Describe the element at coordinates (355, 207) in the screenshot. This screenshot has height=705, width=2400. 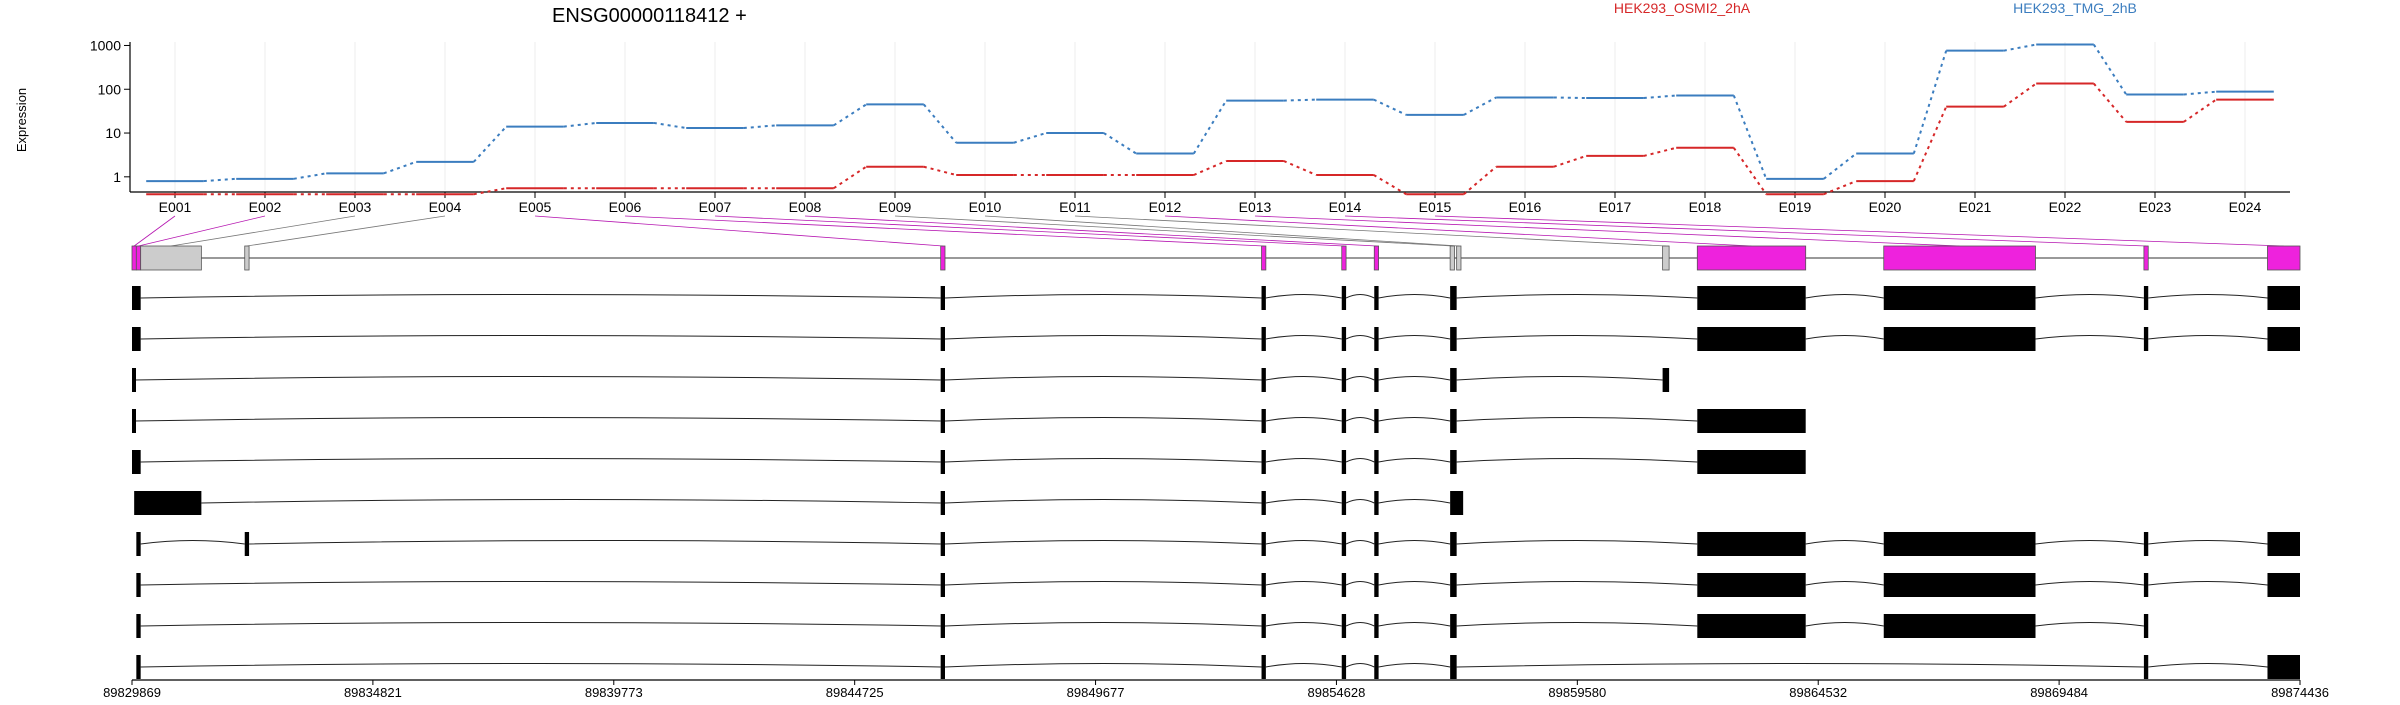
I see `x-tick-label: E003` at that location.